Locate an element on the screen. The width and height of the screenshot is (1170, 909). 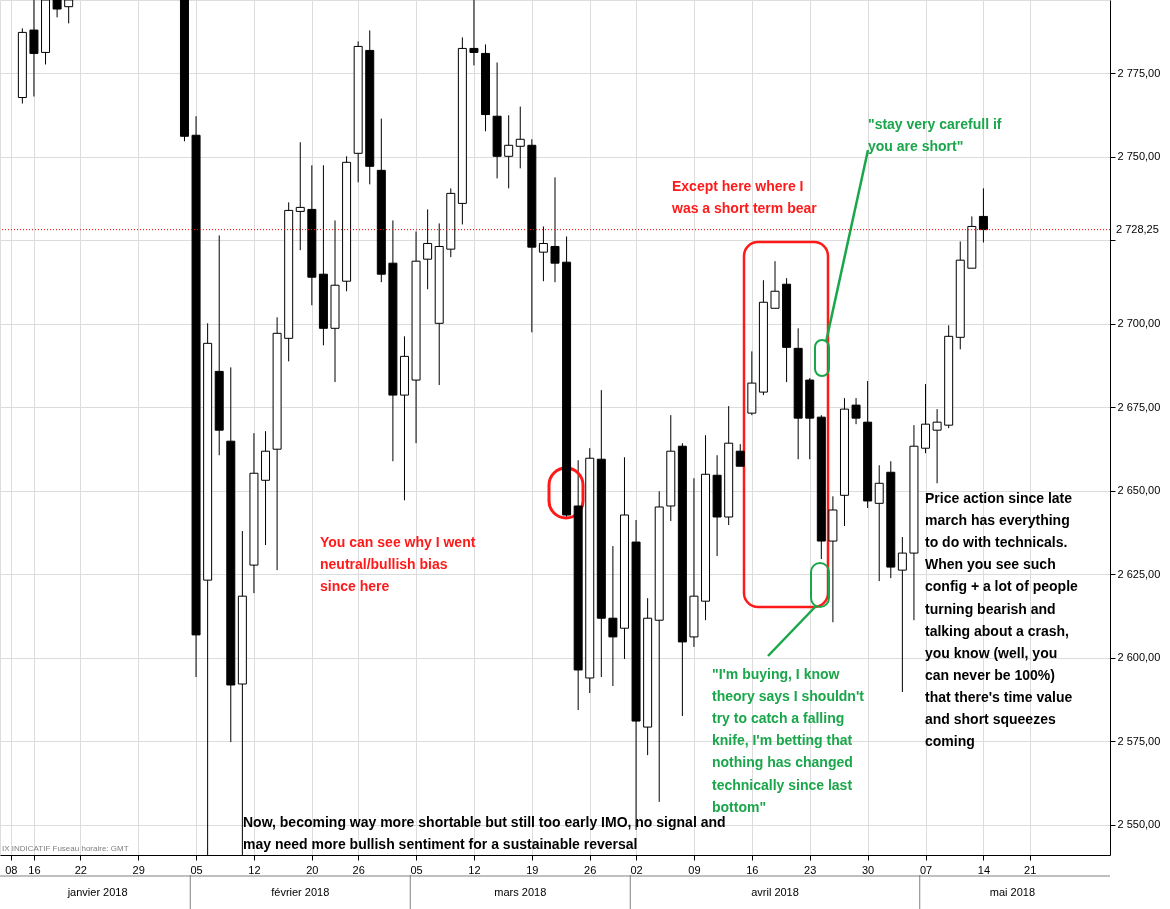
ref-line-label: 2 728,25 is located at coordinates (1137, 228).